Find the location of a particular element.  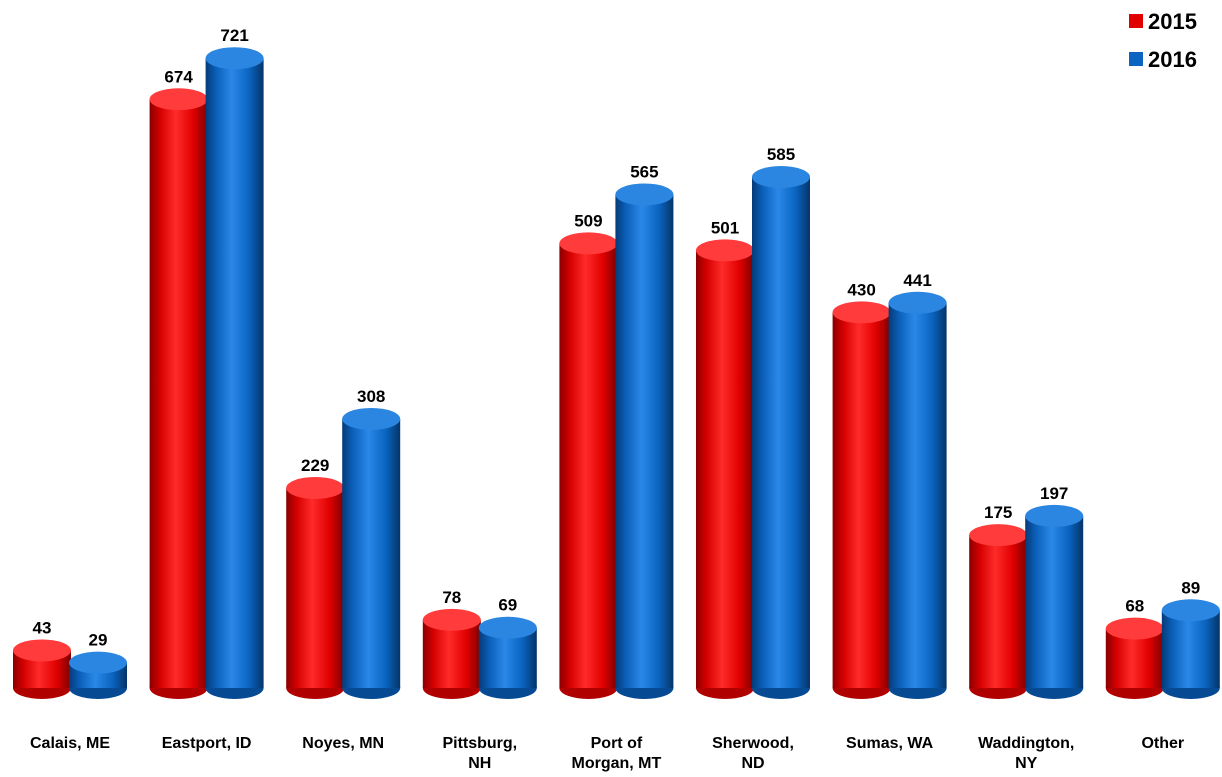

category-label: Noyes, MN is located at coordinates (343, 743).